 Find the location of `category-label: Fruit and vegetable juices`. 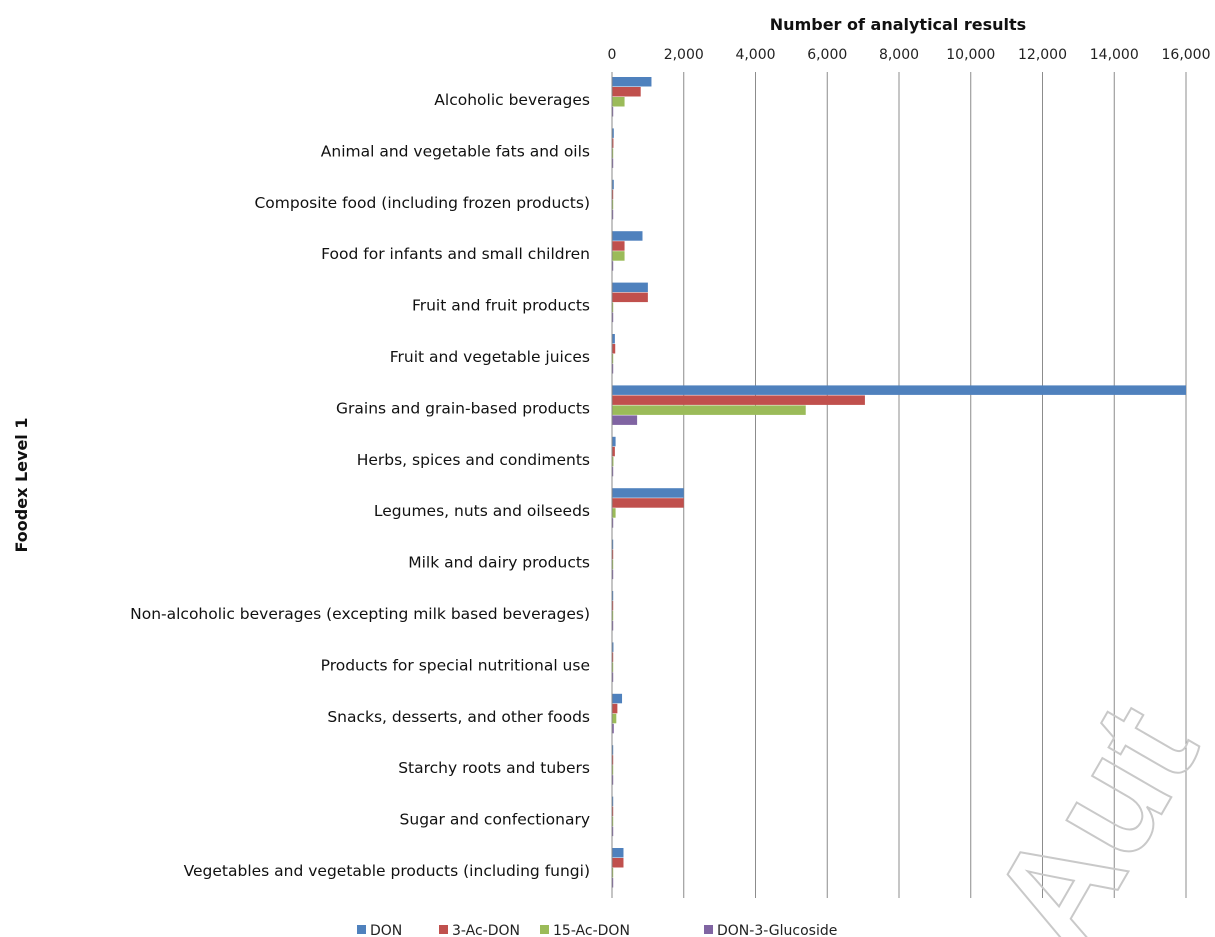

category-label: Fruit and vegetable juices is located at coordinates (490, 357).